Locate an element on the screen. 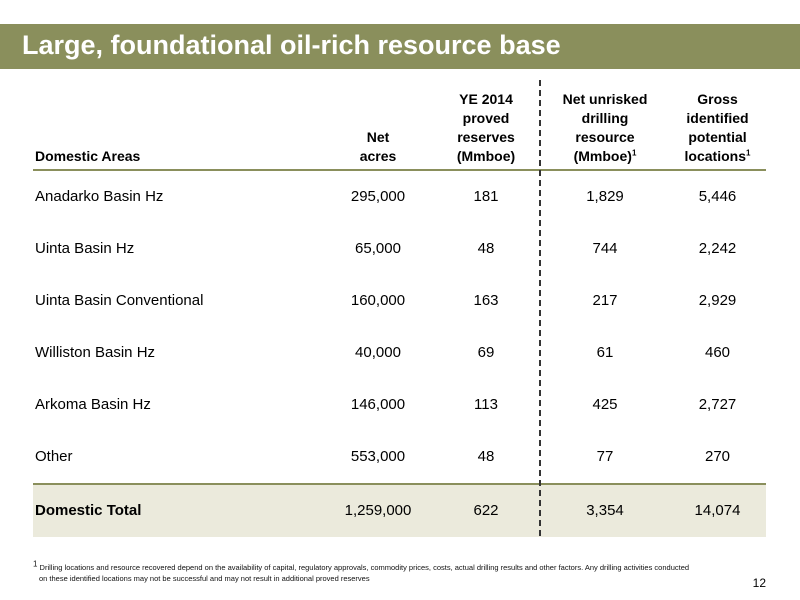 This screenshot has width=800, height=600. cell-acres: 65,000 is located at coordinates (378, 248).